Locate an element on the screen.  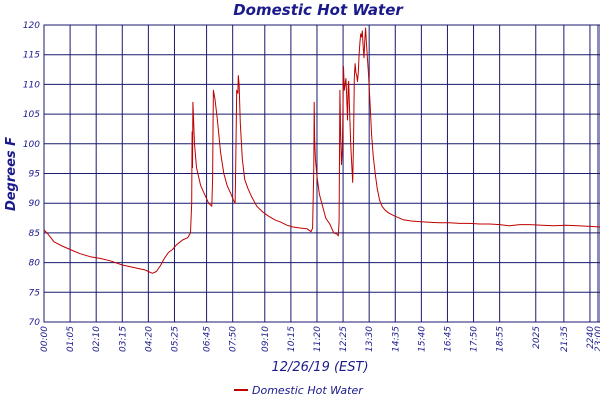
x-tick-label: 17:50 is located at coordinates (475, 339).